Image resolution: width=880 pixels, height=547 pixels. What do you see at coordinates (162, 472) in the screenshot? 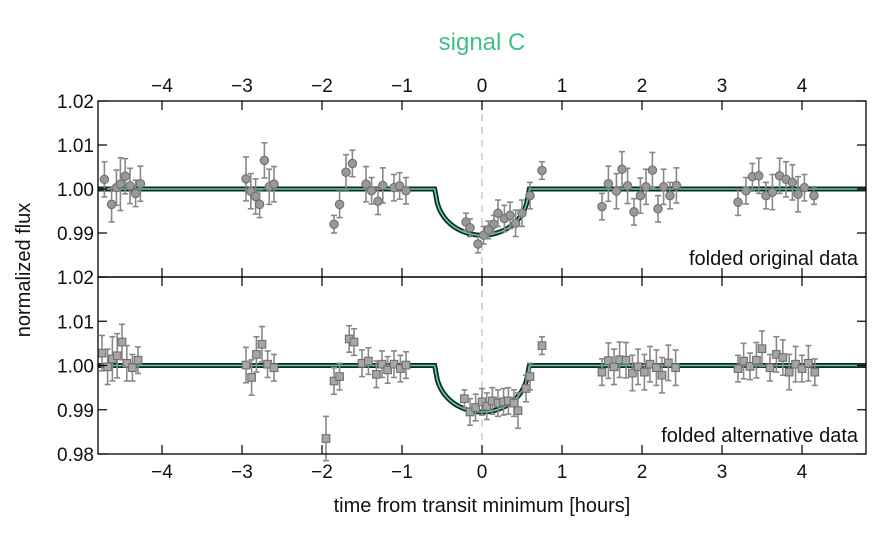
I see `x-tick-label-bottom: −4` at bounding box center [162, 472].